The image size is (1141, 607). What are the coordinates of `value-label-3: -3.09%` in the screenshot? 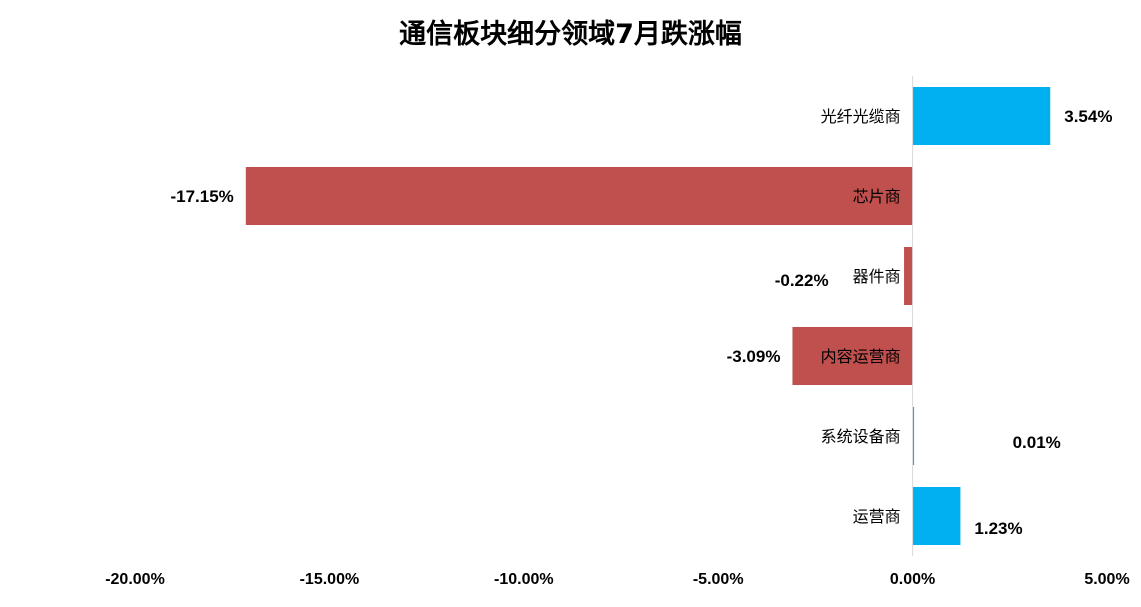 It's located at (754, 356).